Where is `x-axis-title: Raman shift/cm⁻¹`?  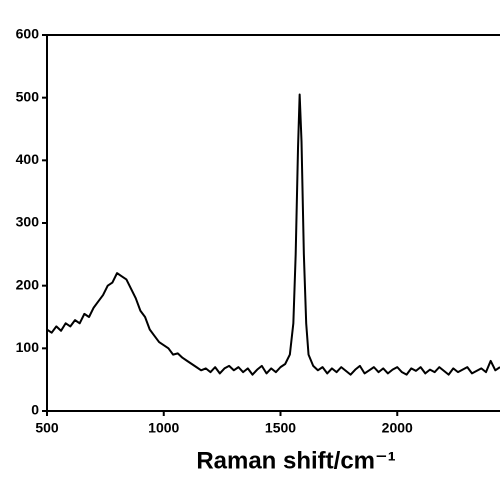
x-axis-title: Raman shift/cm⁻¹ is located at coordinates (295, 460).